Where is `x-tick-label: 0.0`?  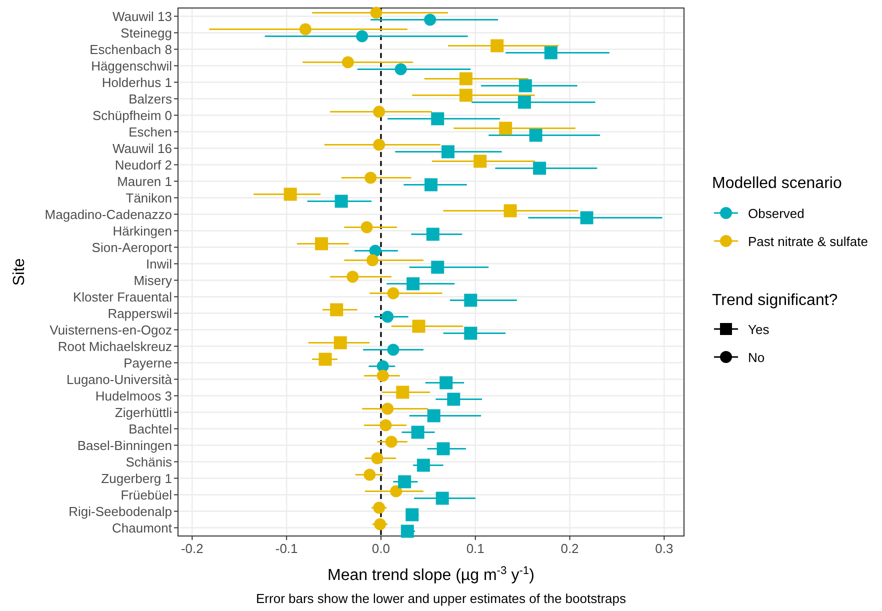 x-tick-label: 0.0 is located at coordinates (381, 548).